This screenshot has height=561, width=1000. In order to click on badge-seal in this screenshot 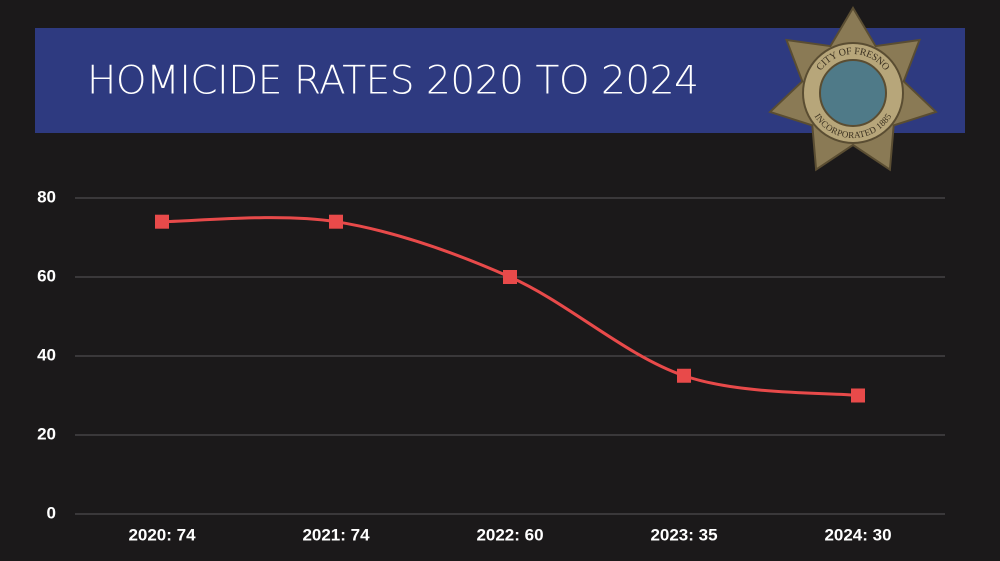, I will do `click(853, 93)`.